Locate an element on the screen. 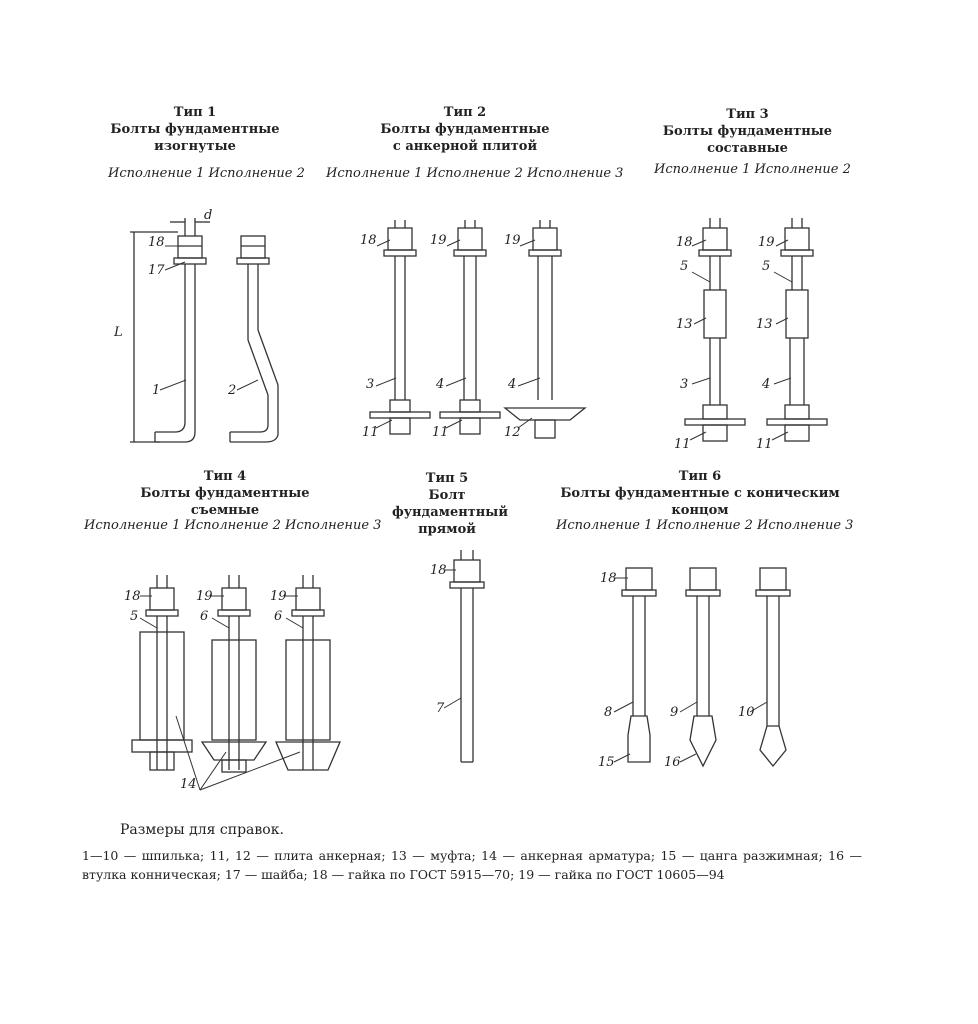 This screenshot has width=978, height=1024. type6-subtitle: Болты фундаментные с коническим концом is located at coordinates (700, 502).